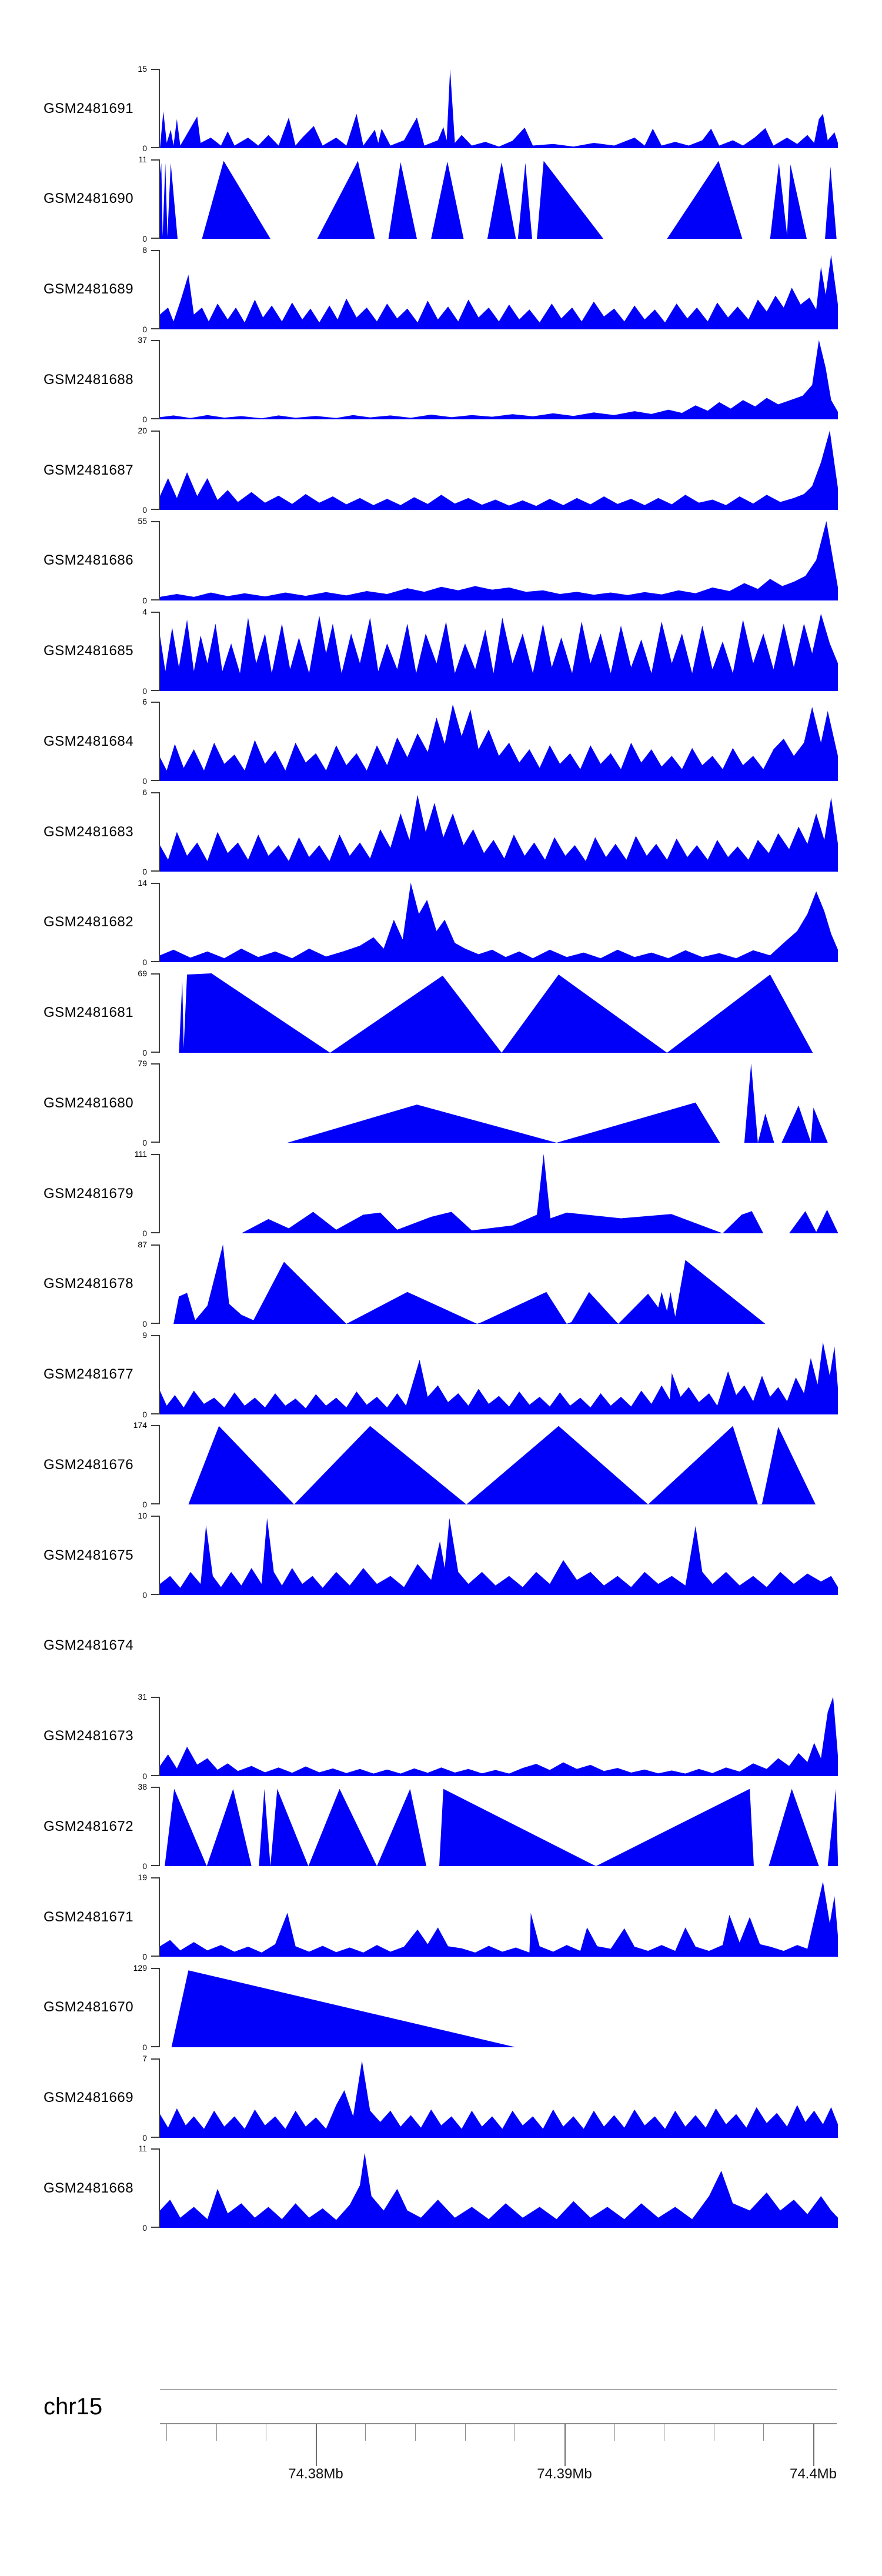 The height and width of the screenshot is (2576, 882). I want to click on y-axis-max-label: 9, so click(144, 1335).